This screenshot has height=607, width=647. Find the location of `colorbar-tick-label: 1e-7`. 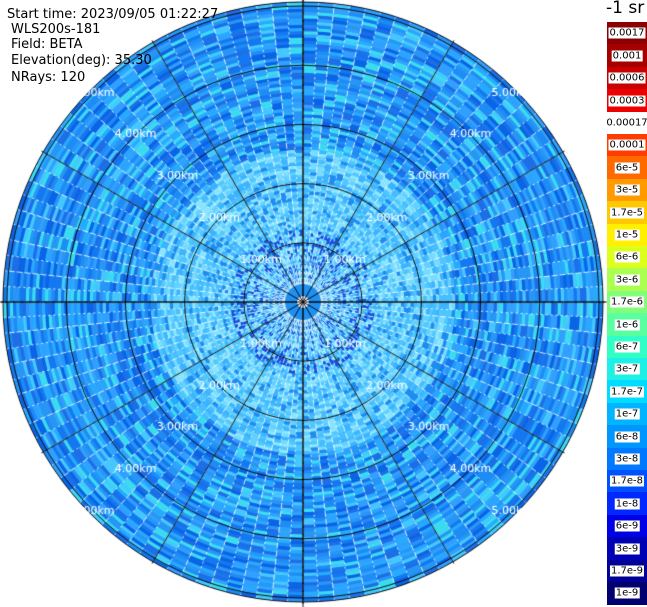

colorbar-tick-label: 1e-7 is located at coordinates (627, 414).